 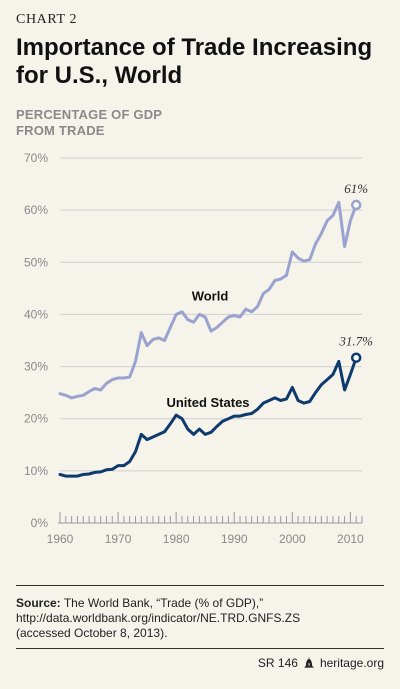 I want to click on y-tick-label: 20%, so click(x=36, y=419).